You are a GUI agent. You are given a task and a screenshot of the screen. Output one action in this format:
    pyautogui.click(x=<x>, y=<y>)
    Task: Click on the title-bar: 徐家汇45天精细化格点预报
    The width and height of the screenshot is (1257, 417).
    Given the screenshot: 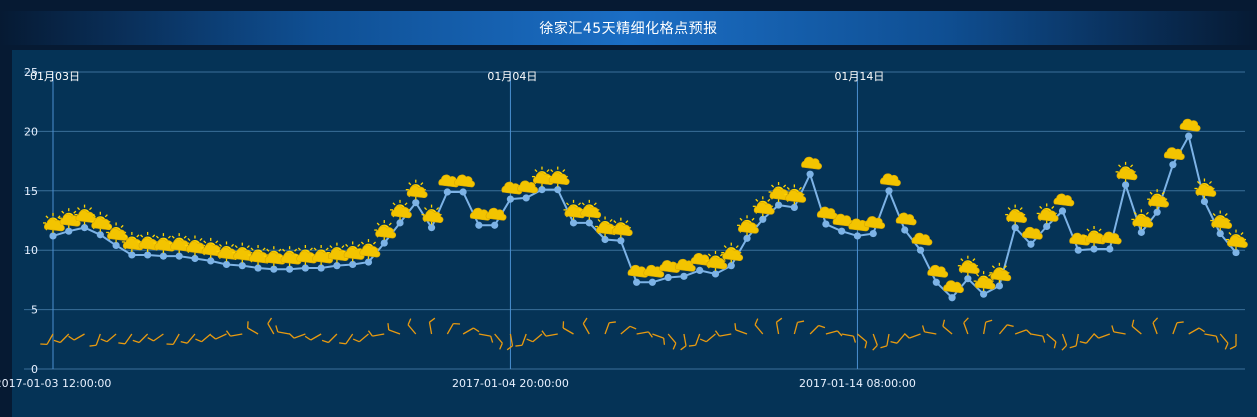 What is the action you would take?
    pyautogui.click(x=628, y=28)
    